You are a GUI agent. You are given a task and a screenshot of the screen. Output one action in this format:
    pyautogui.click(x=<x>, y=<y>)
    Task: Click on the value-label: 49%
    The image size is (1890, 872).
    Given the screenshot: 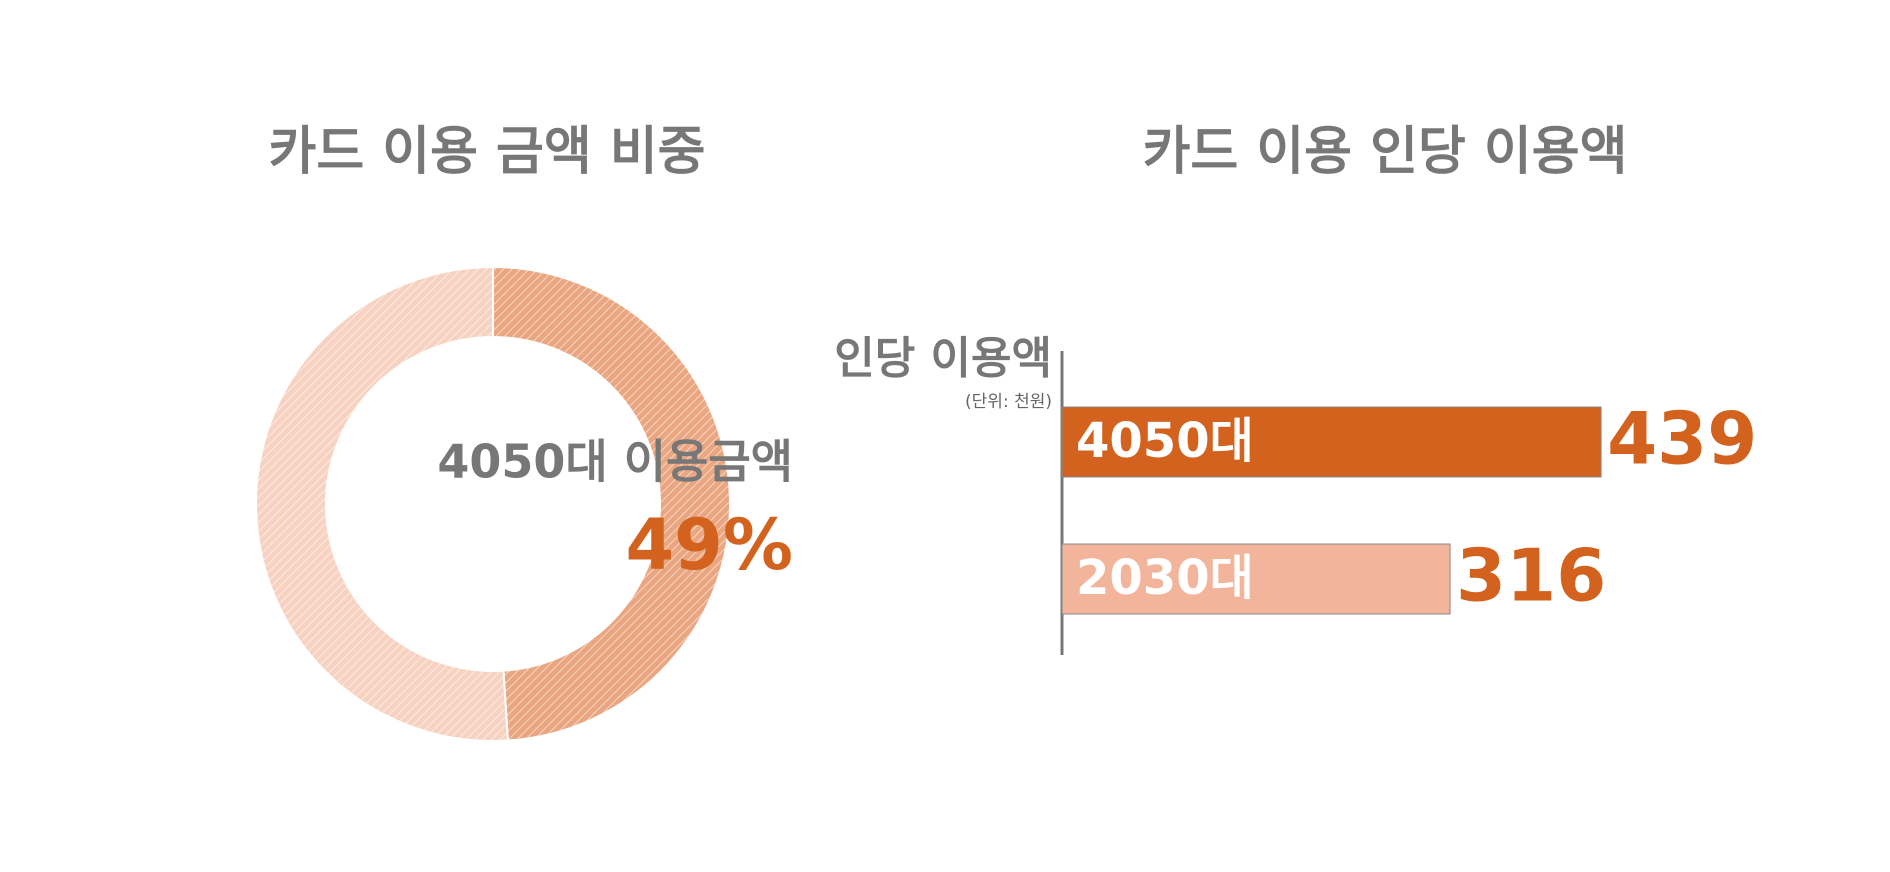 What is the action you would take?
    pyautogui.click(x=709, y=545)
    